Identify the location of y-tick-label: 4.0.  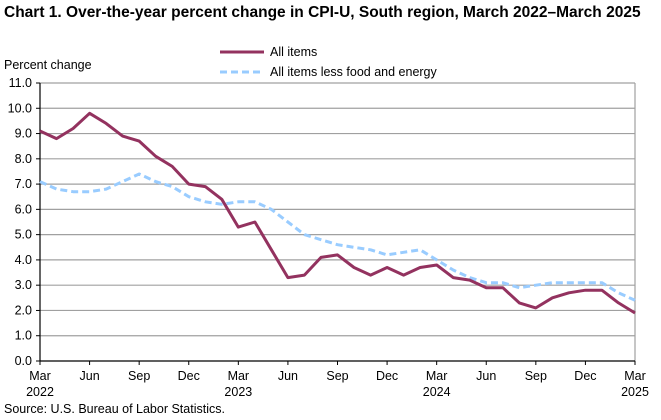
(23, 260).